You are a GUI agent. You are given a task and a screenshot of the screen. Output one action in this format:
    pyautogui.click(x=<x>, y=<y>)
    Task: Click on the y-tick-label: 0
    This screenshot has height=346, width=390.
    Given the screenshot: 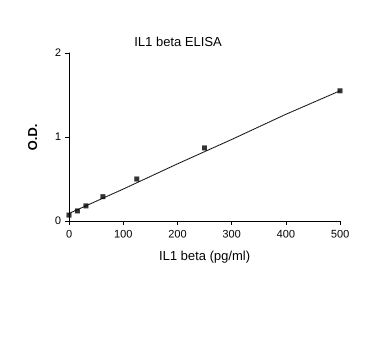 What is the action you would take?
    pyautogui.click(x=57, y=221)
    